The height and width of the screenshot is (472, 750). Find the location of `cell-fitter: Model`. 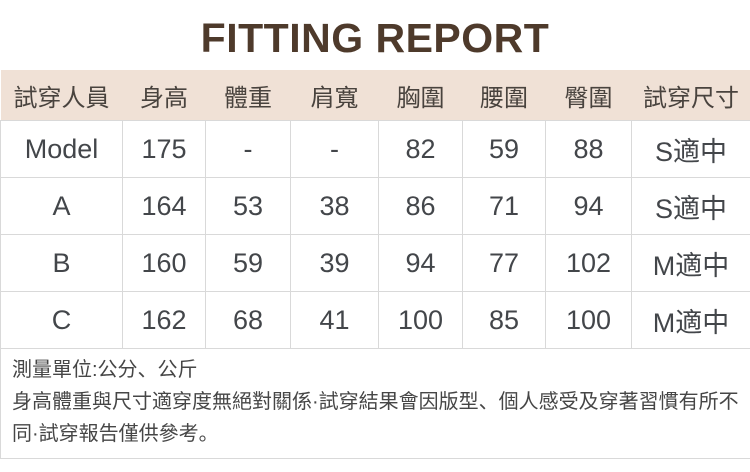

cell-fitter: Model is located at coordinates (61, 149).